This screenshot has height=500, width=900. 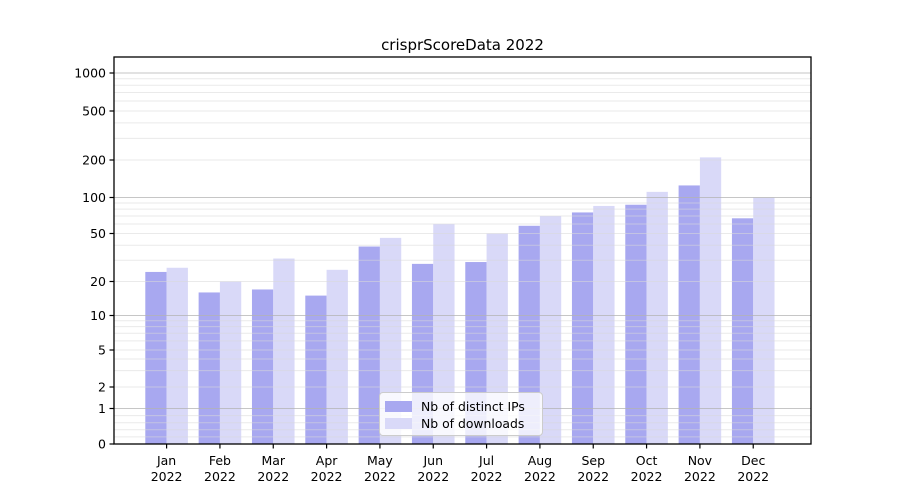 What do you see at coordinates (486, 460) in the screenshot?
I see `x-tick-label-month: Jul` at bounding box center [486, 460].